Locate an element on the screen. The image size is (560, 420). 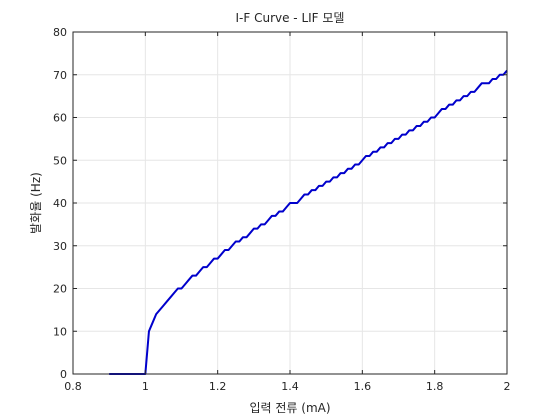
y-tick-label: 0 is located at coordinates (63, 374).